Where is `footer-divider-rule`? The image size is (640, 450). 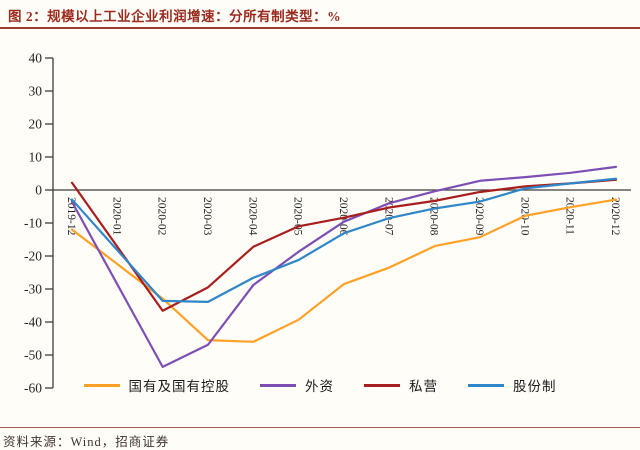
footer-divider-rule is located at coordinates (320, 427).